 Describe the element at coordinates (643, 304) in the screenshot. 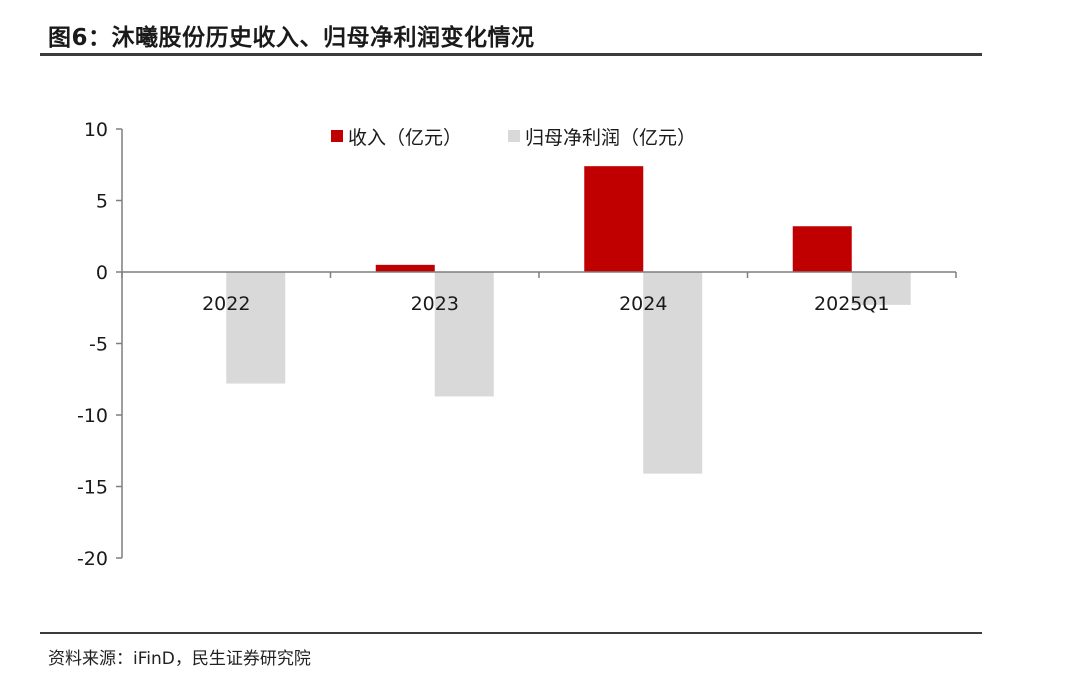

I see `x-tick-label: 2024` at that location.